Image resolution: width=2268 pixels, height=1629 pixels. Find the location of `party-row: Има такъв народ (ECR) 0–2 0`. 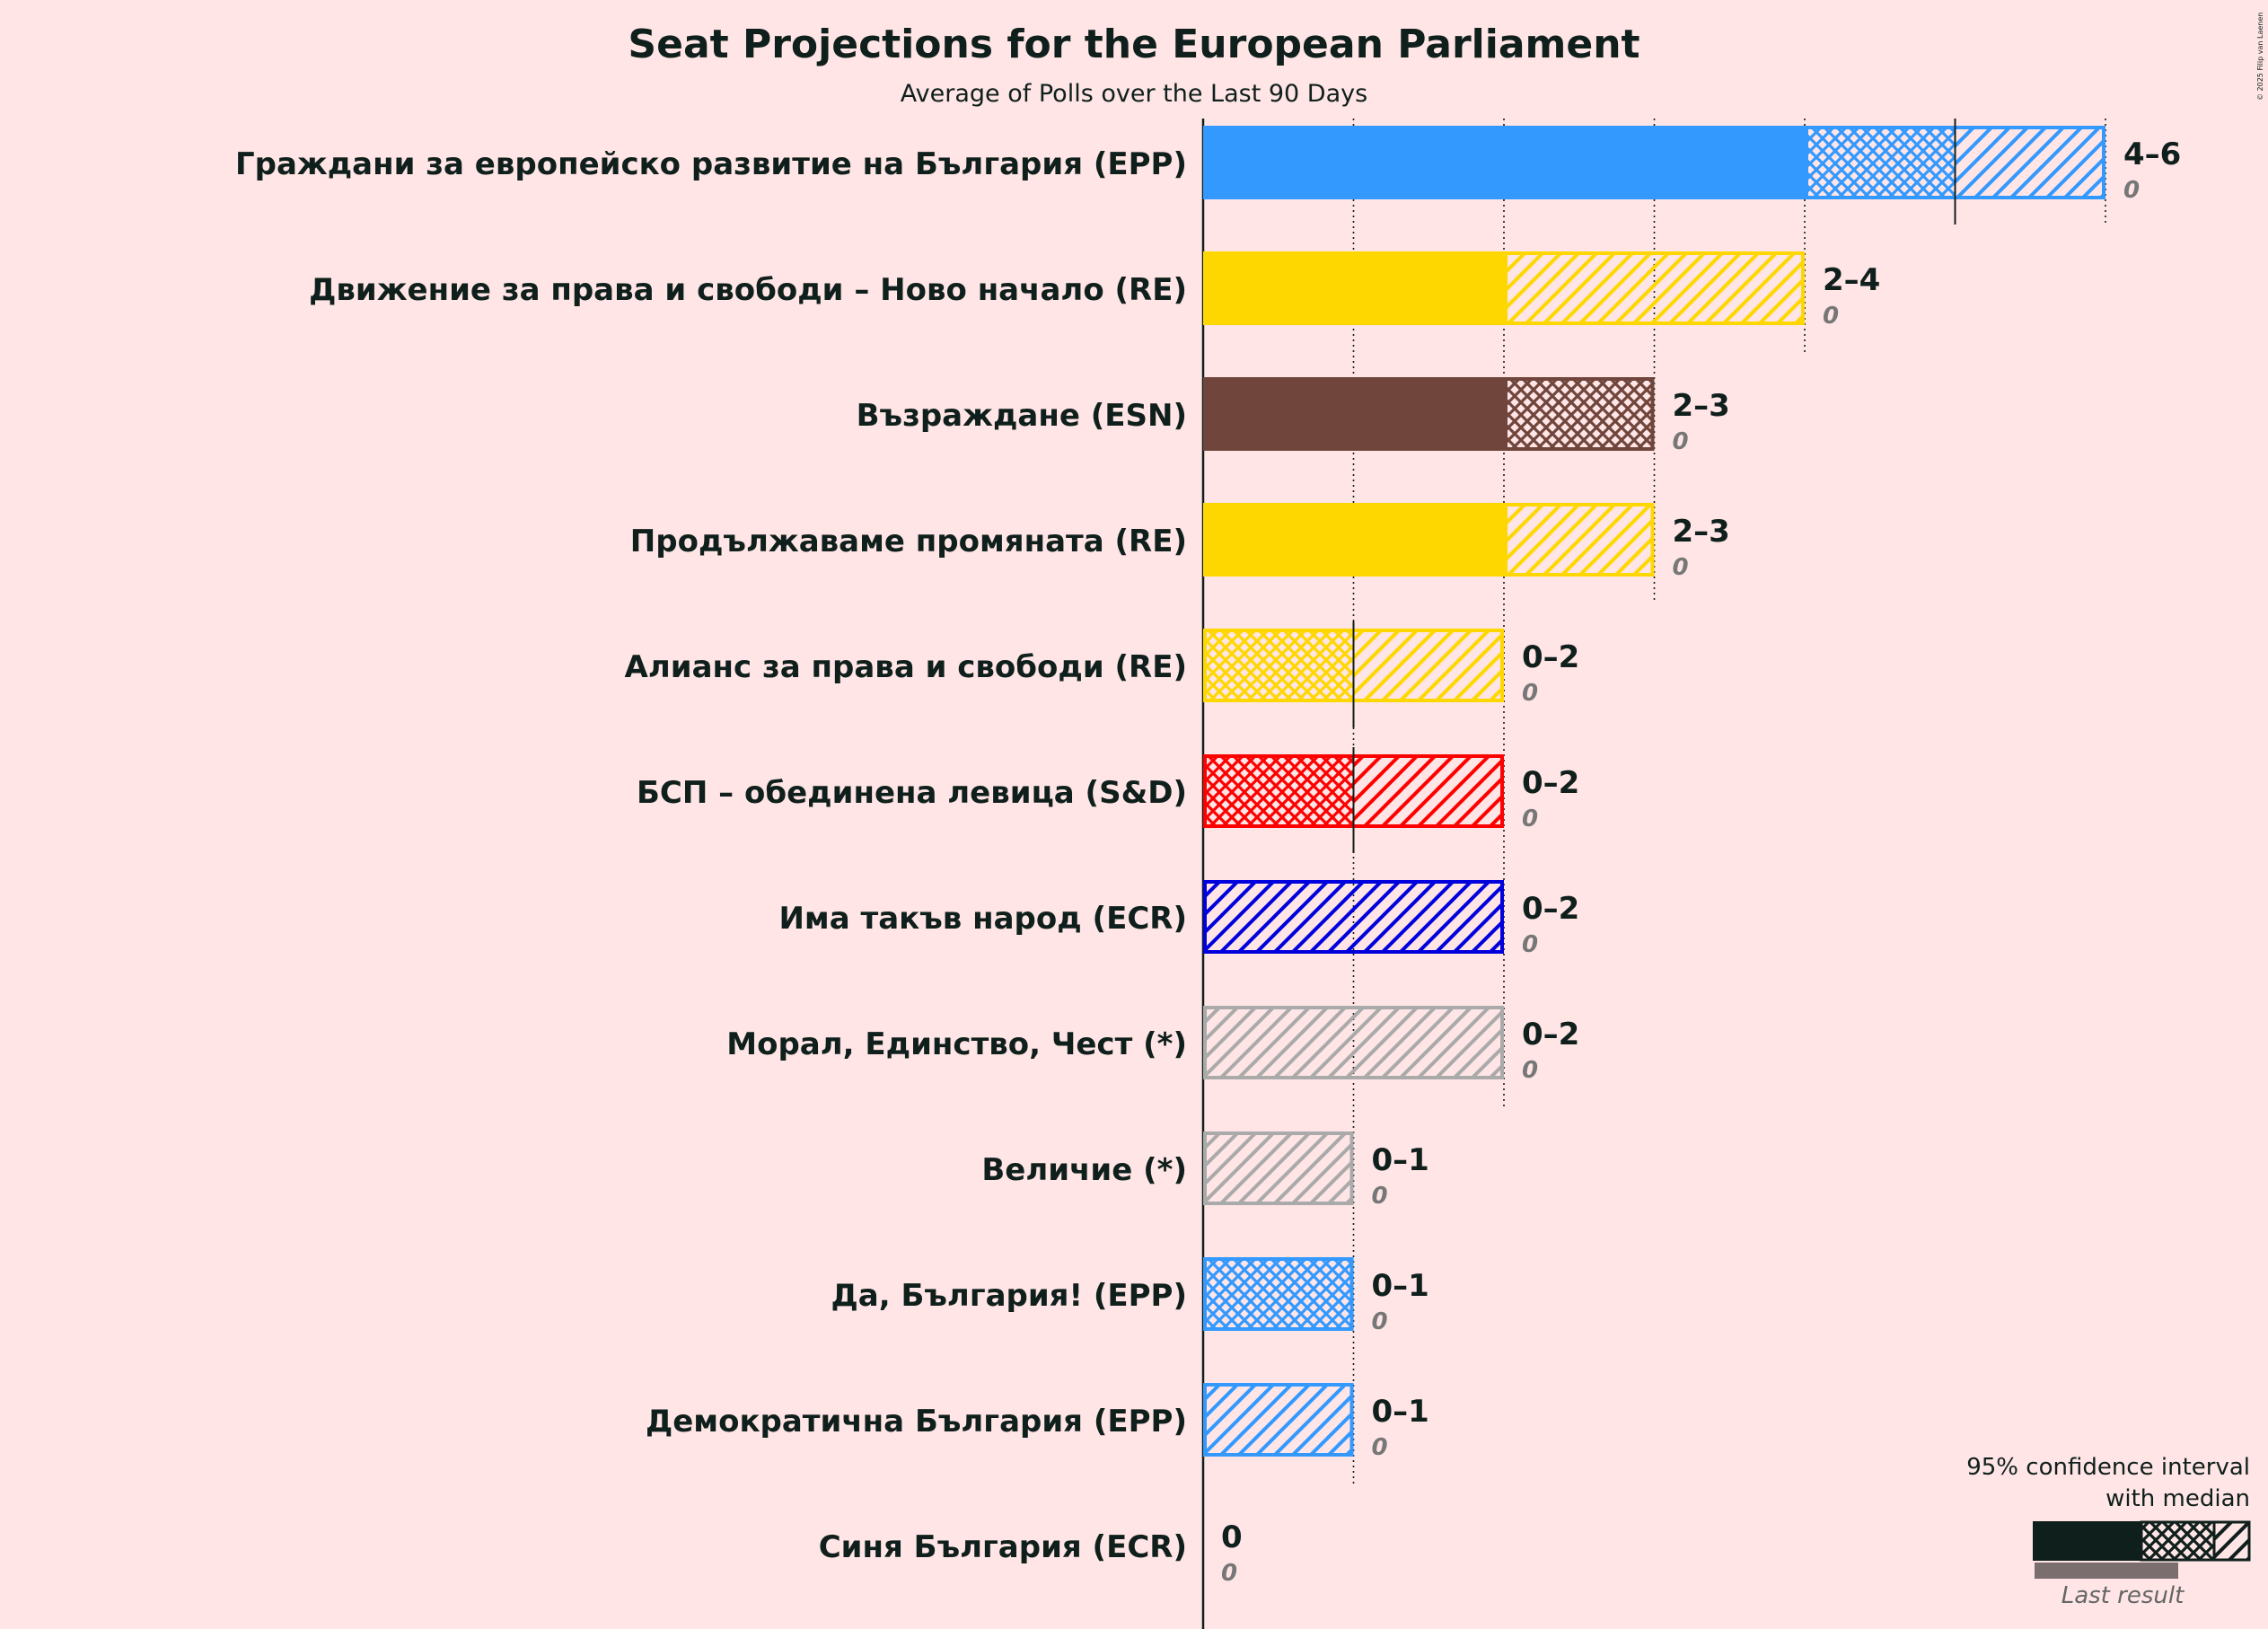

party-row: Има такъв народ (ECR) 0–2 0 is located at coordinates (1178, 919).